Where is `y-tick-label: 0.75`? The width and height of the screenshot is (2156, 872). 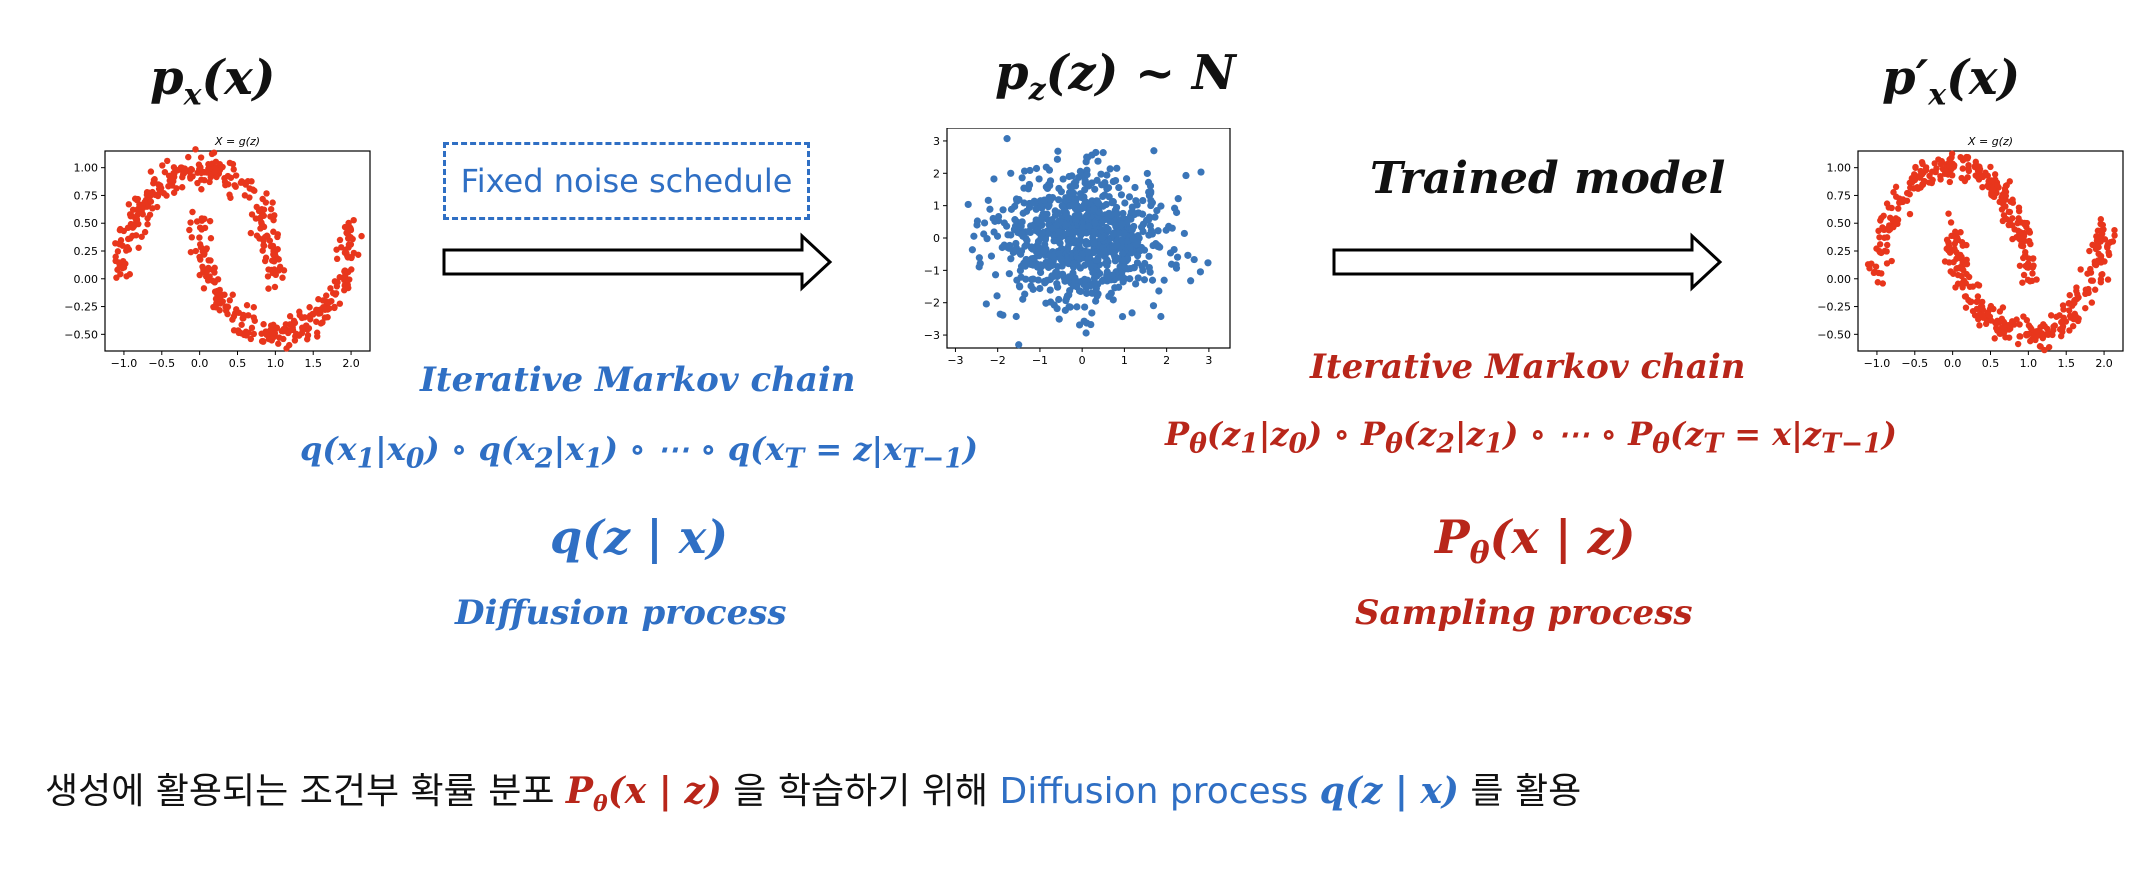
y-tick-label: 0.75 is located at coordinates (1839, 195).